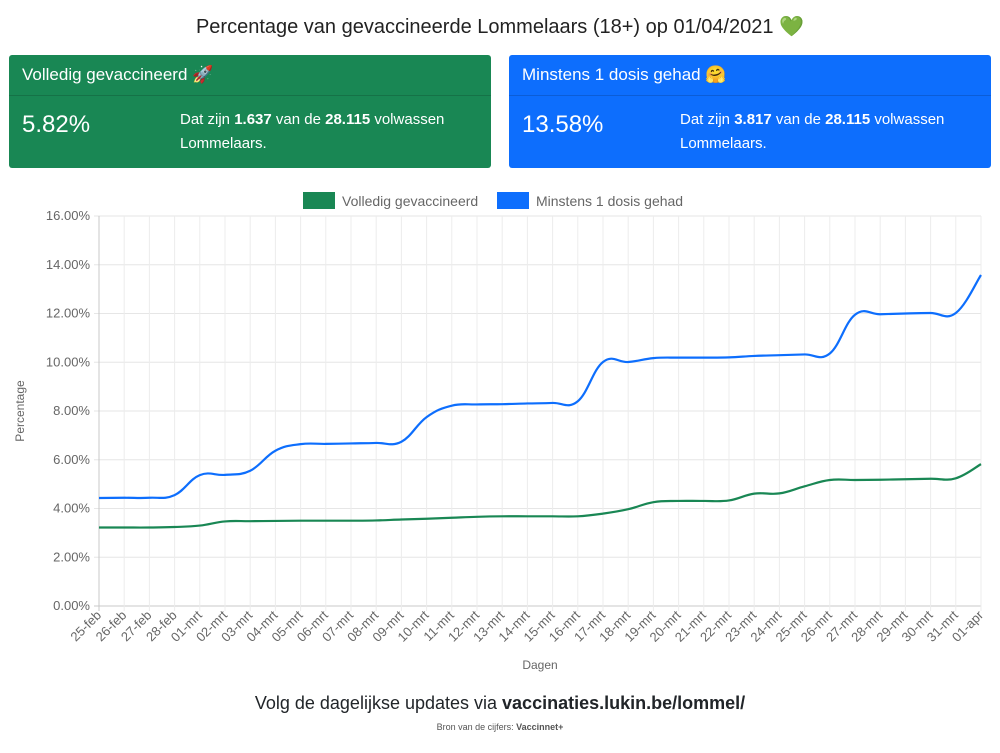  Describe the element at coordinates (540, 496) in the screenshot. I see `series-line-volledig-gevaccineerd` at that location.